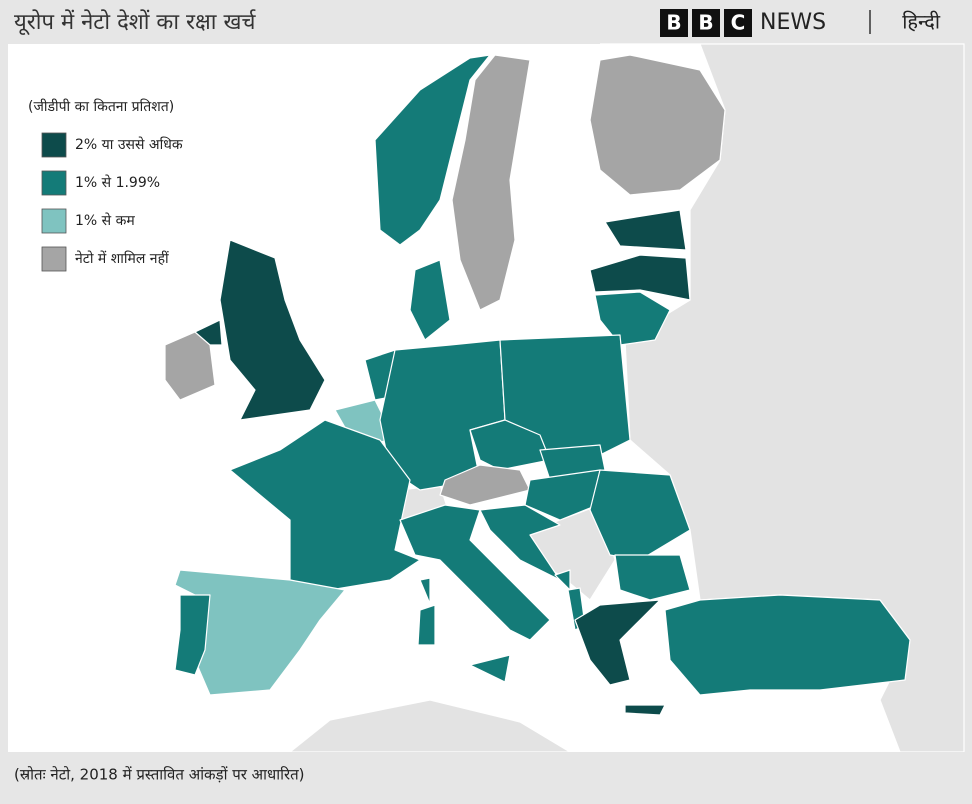 The image size is (972, 804). I want to click on bulgaria, so click(652, 577).